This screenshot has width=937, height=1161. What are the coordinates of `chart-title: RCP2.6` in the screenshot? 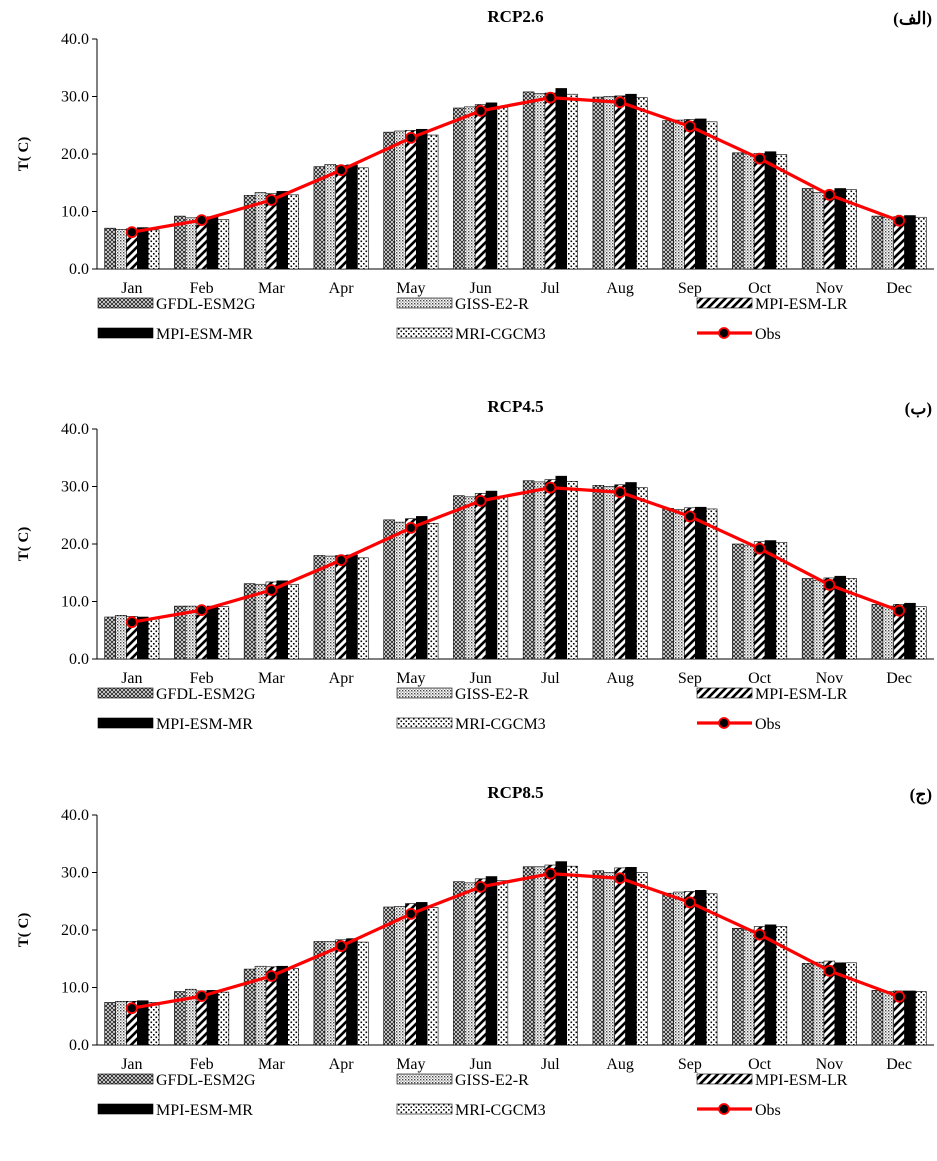 It's located at (515, 16).